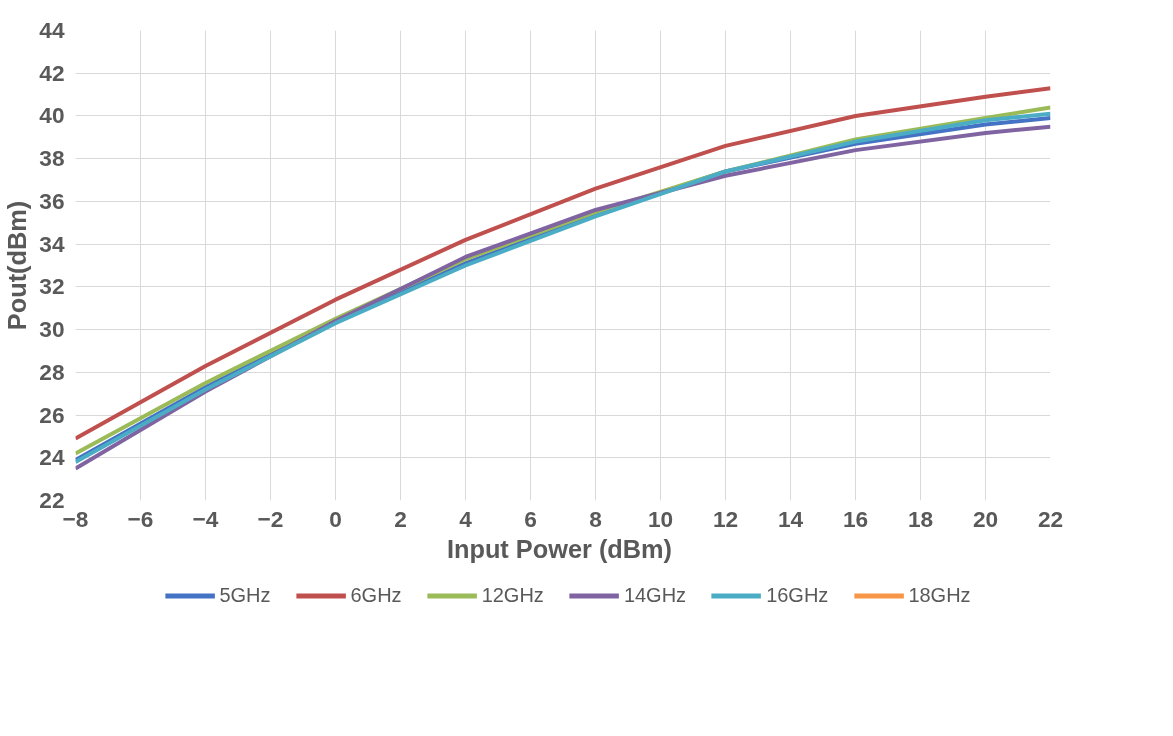  I want to click on legend-label: 18GHz, so click(939, 595).